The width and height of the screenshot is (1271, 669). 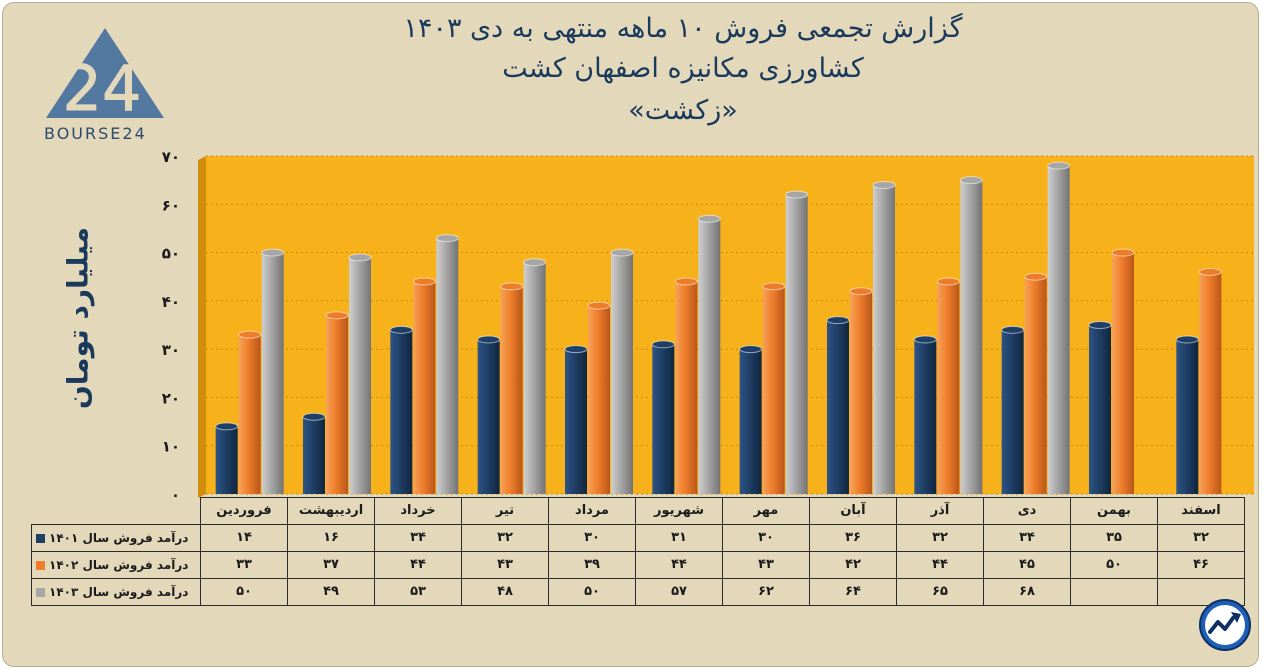 I want to click on x-tick-label: مرداد, so click(x=592, y=511).